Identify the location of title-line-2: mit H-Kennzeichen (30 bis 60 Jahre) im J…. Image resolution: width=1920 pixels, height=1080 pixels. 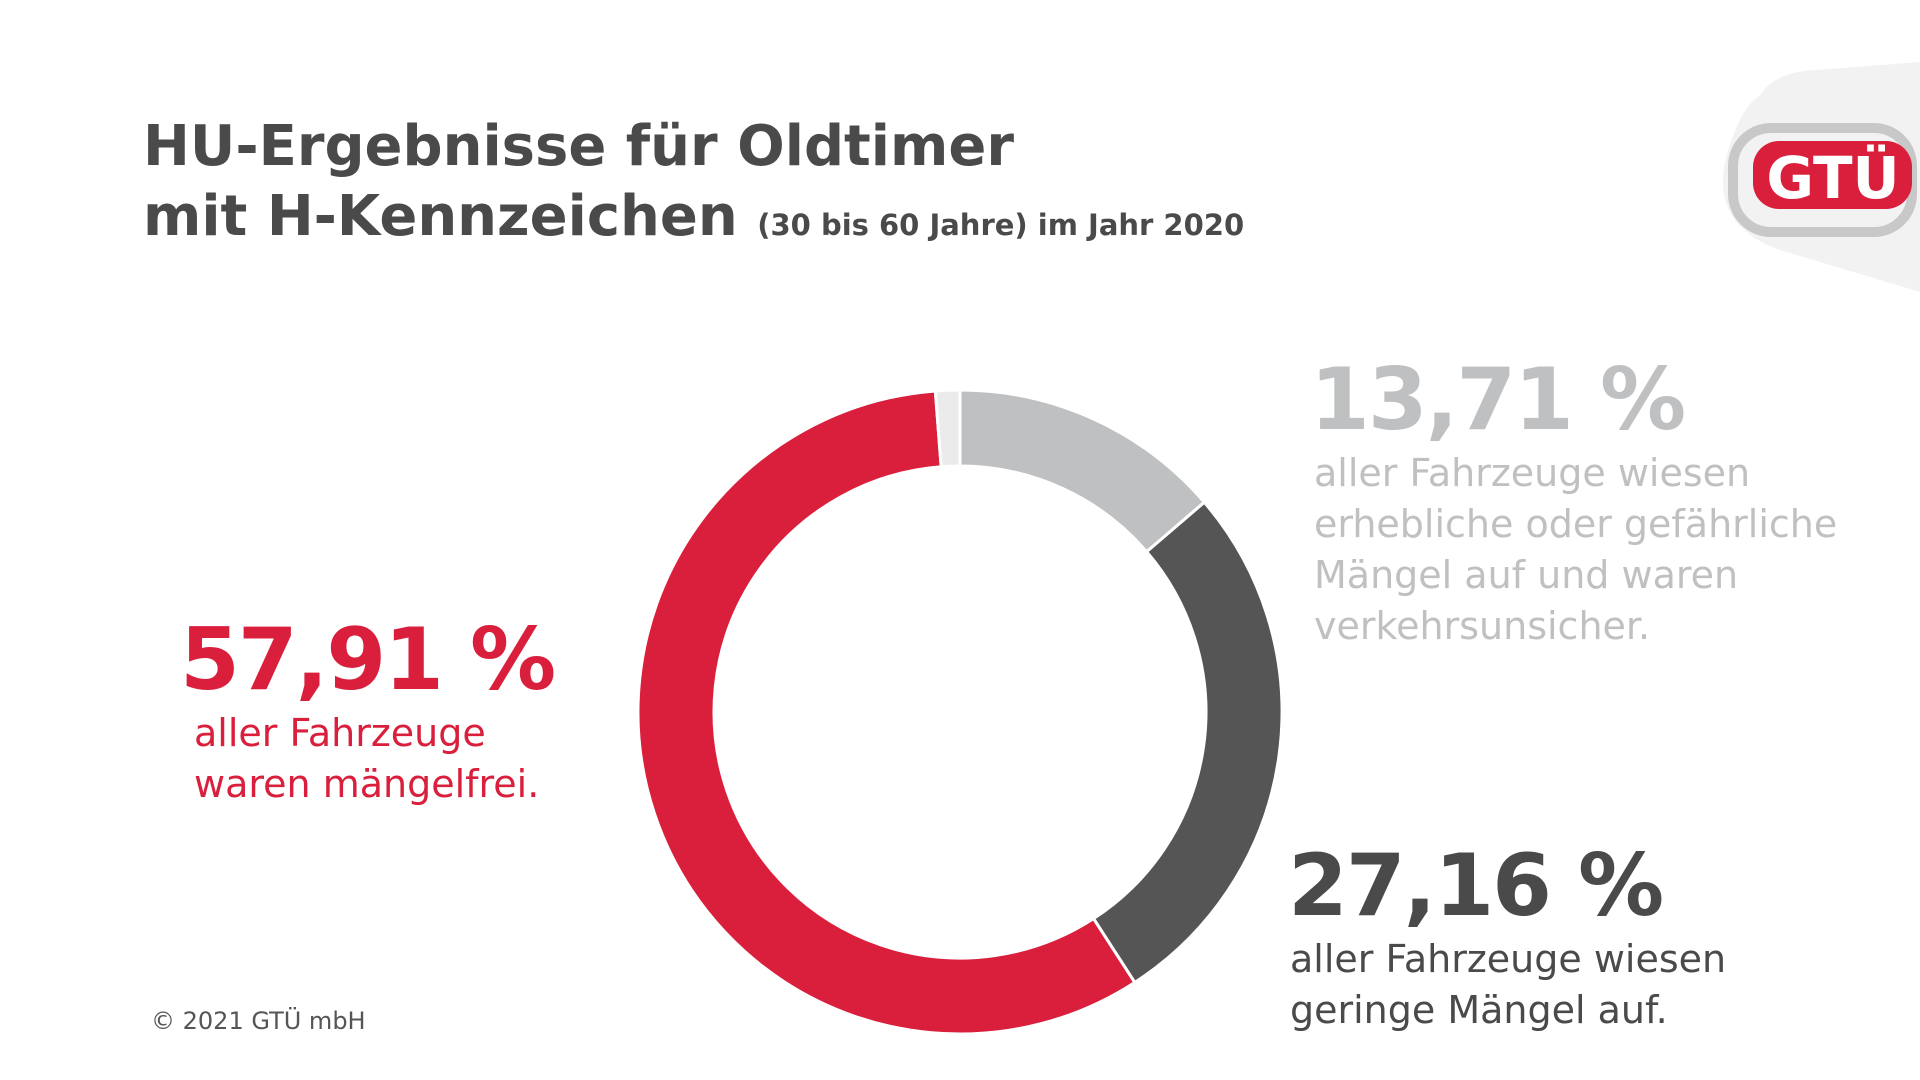
(693, 221).